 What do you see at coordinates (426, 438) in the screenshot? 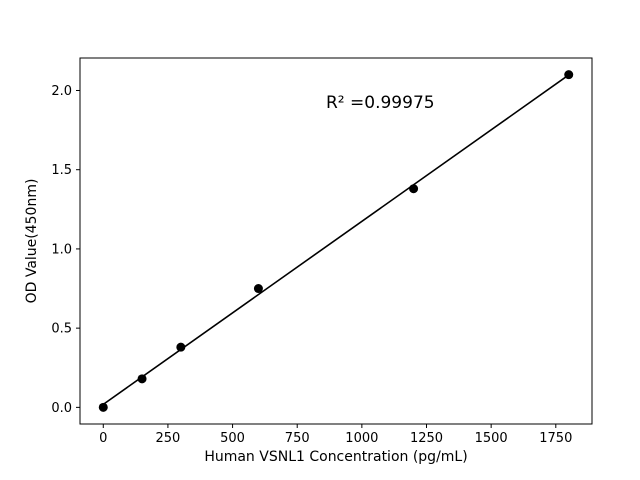
I see `x-tick-label: 1250` at bounding box center [426, 438].